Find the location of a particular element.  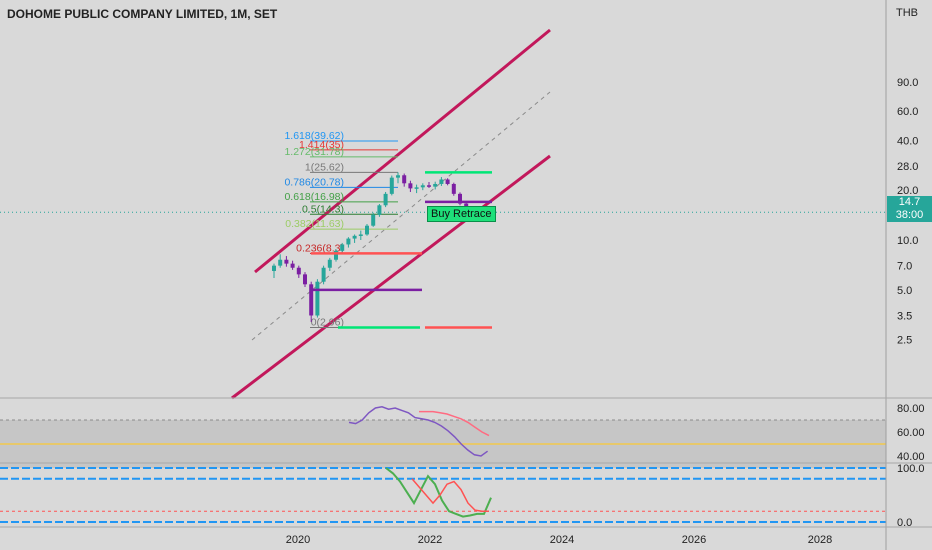

stoch-tick-label: 0.0 is located at coordinates (904, 523).